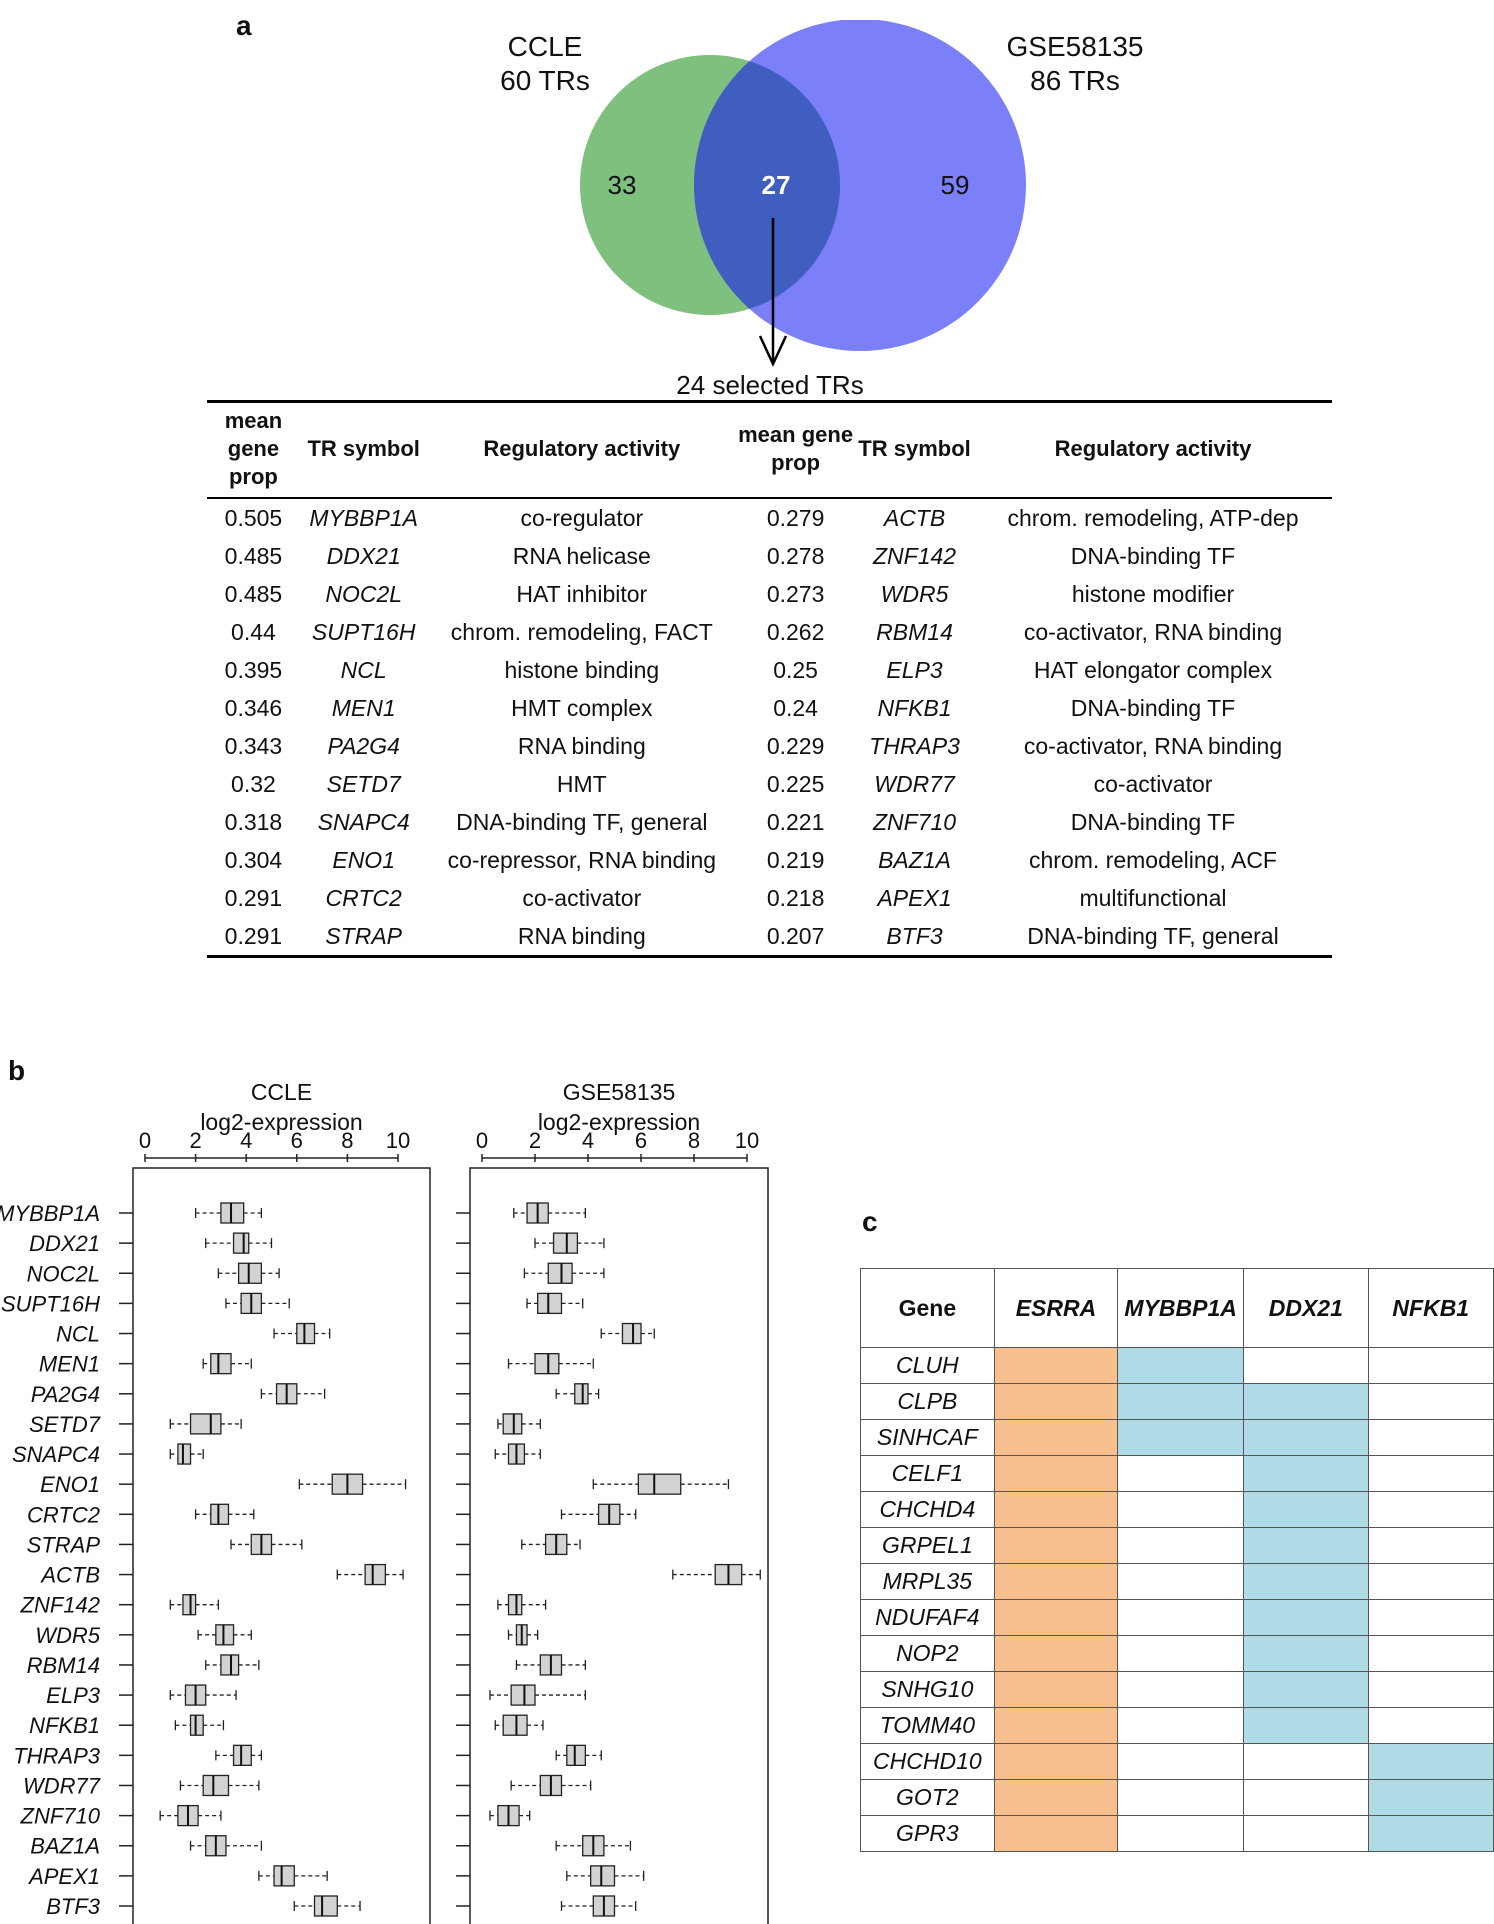 The image size is (1494, 1924). Describe the element at coordinates (619, 1092) in the screenshot. I see `boxplot-title-line1: GSE58135` at that location.